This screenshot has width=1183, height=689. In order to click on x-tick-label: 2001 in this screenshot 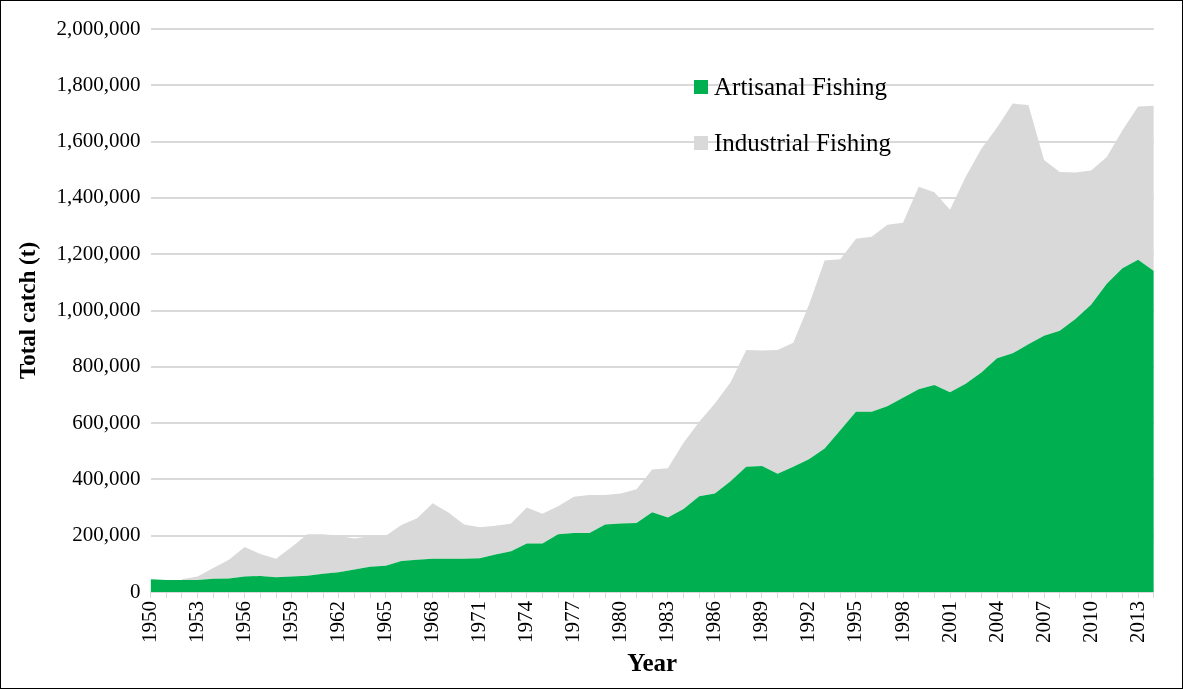, I will do `click(948, 622)`.